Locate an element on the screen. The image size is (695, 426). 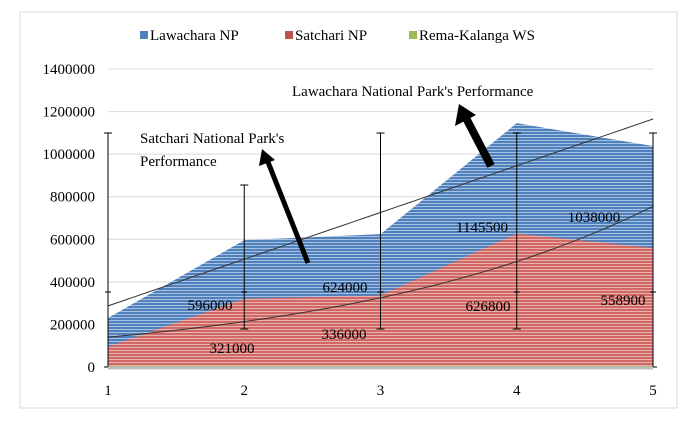
y-tick-label: 1200000 is located at coordinates (69, 113).